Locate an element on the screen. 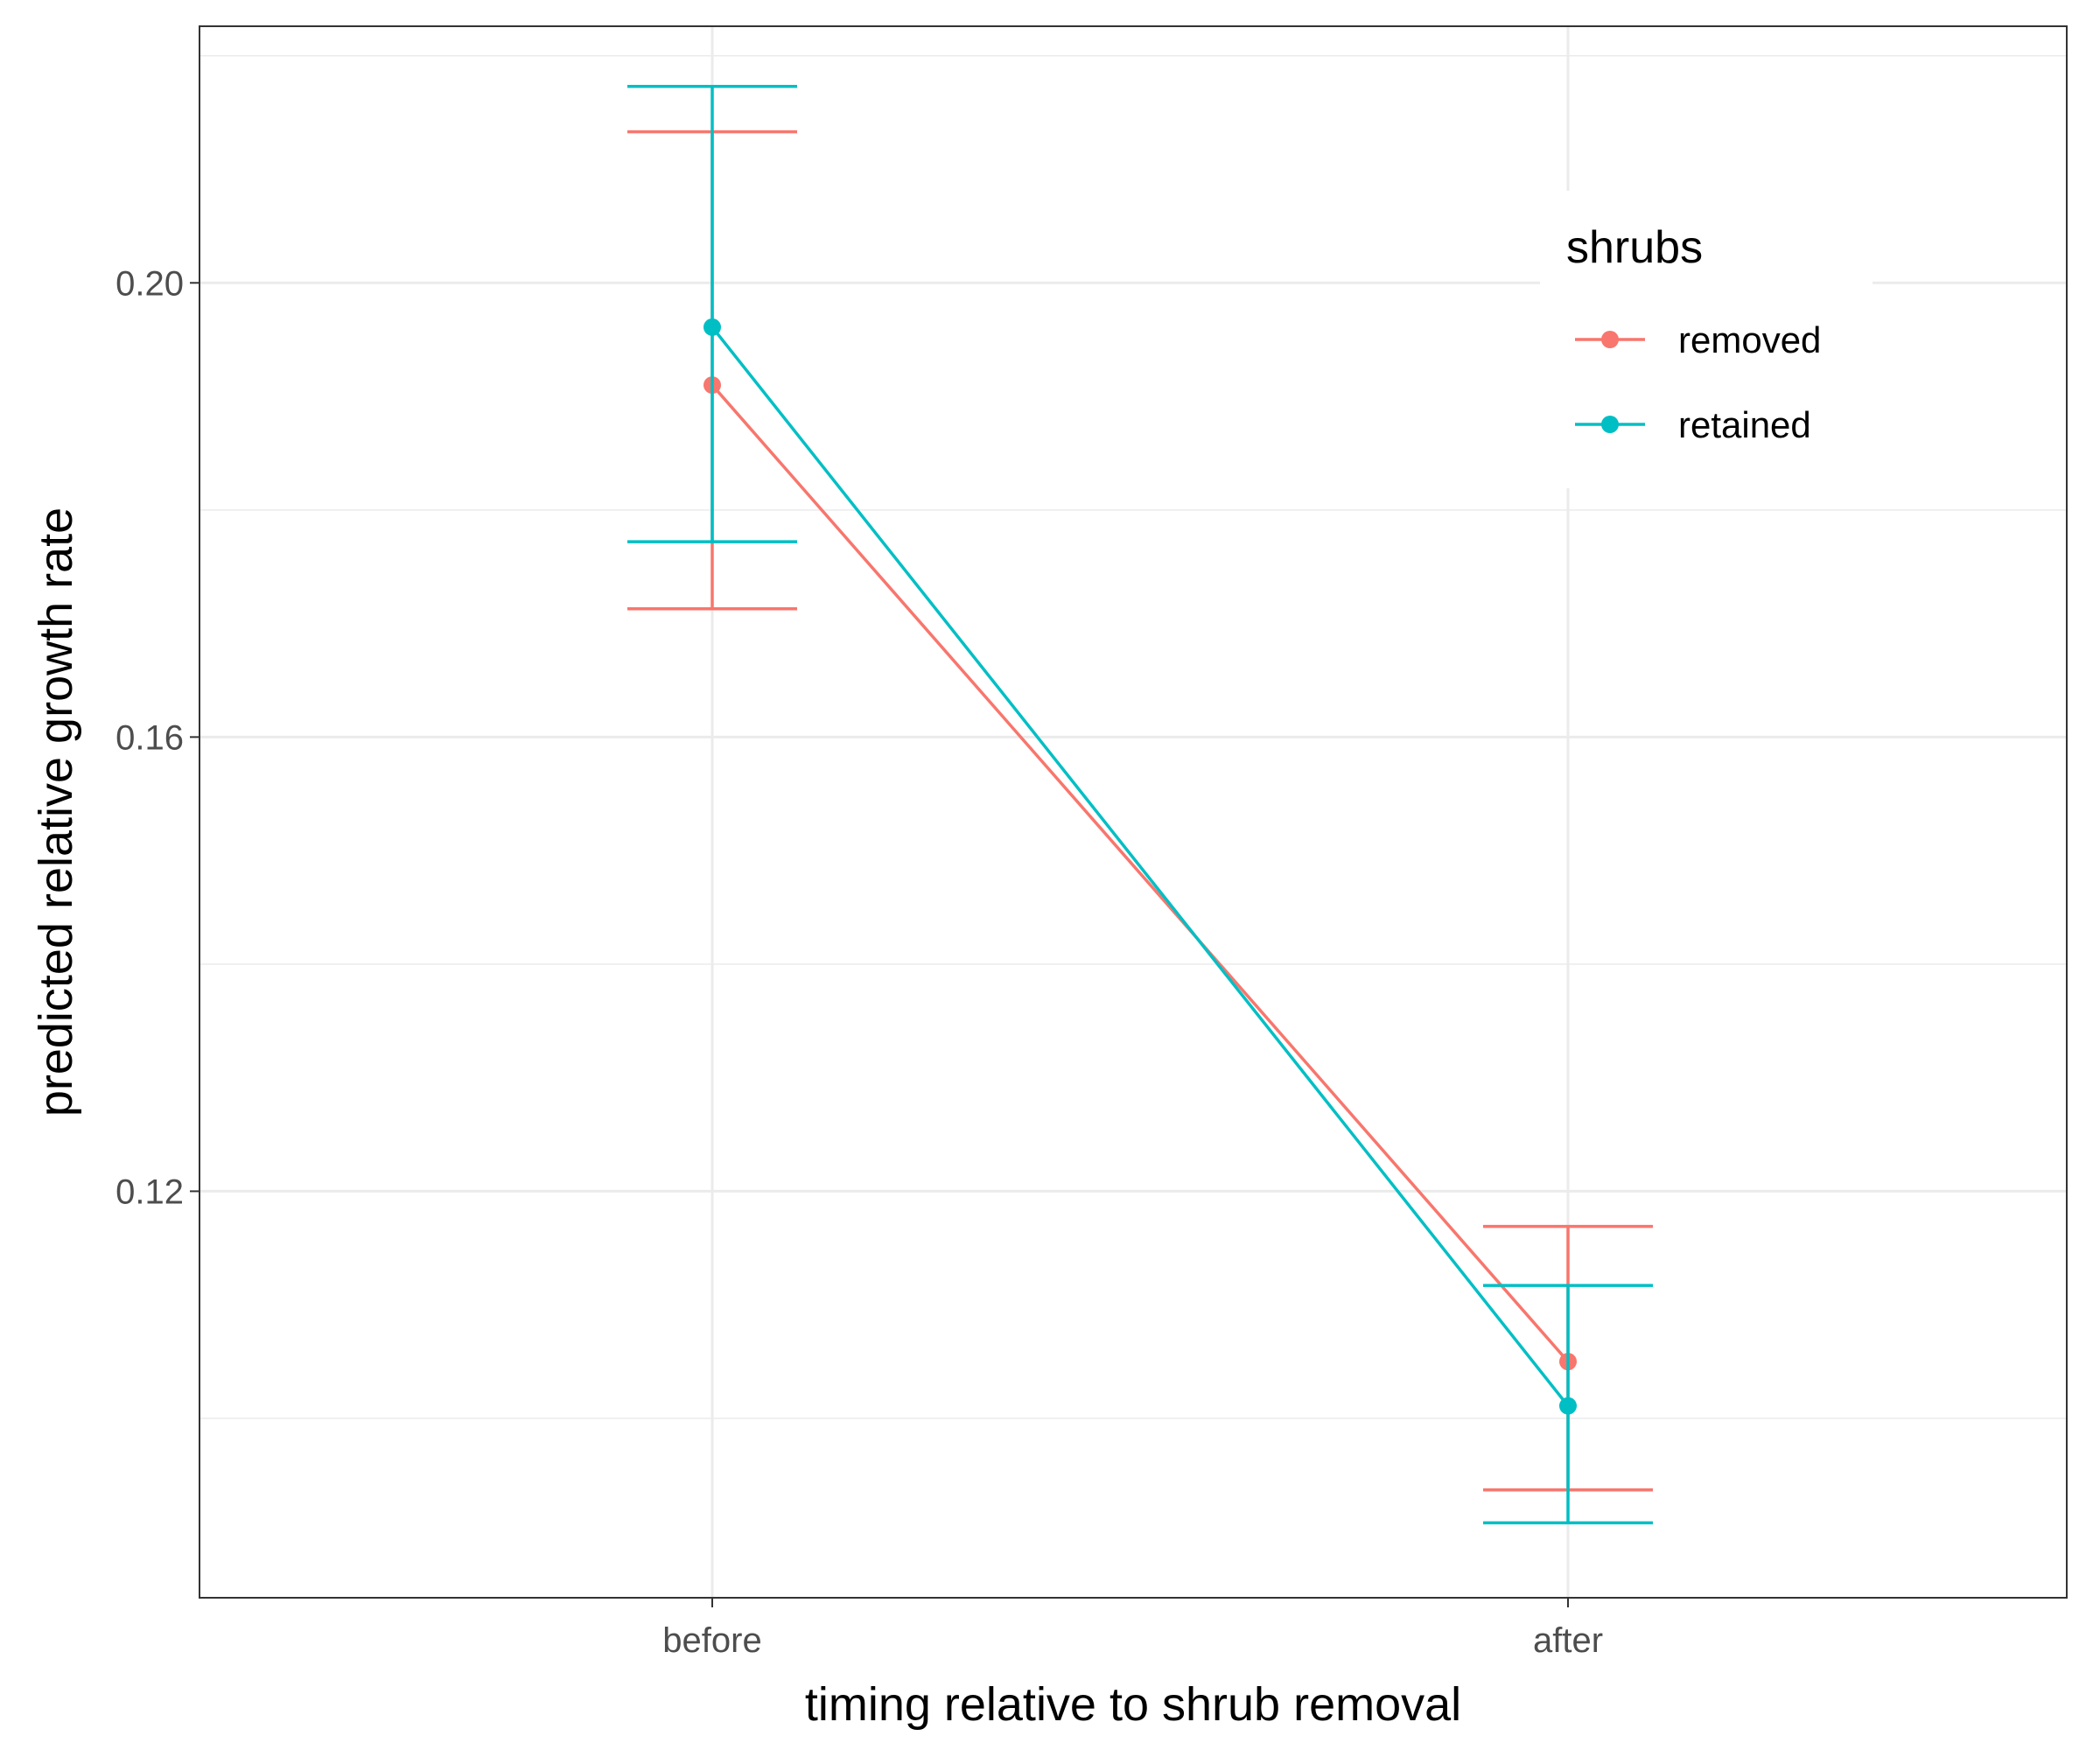  x-tick-label: before is located at coordinates (711, 1640).